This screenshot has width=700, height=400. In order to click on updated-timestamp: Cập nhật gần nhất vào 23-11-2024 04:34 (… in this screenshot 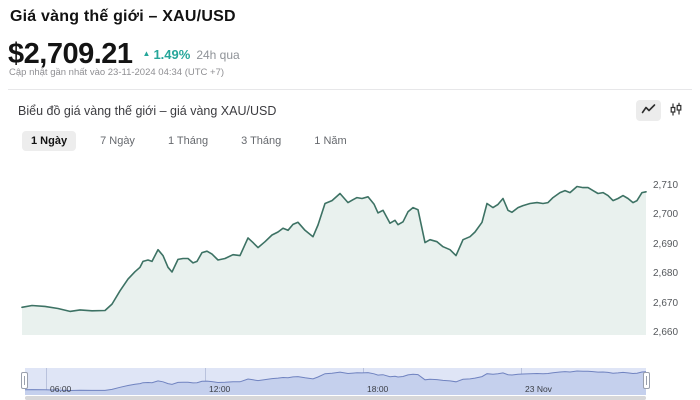, I will do `click(117, 72)`.